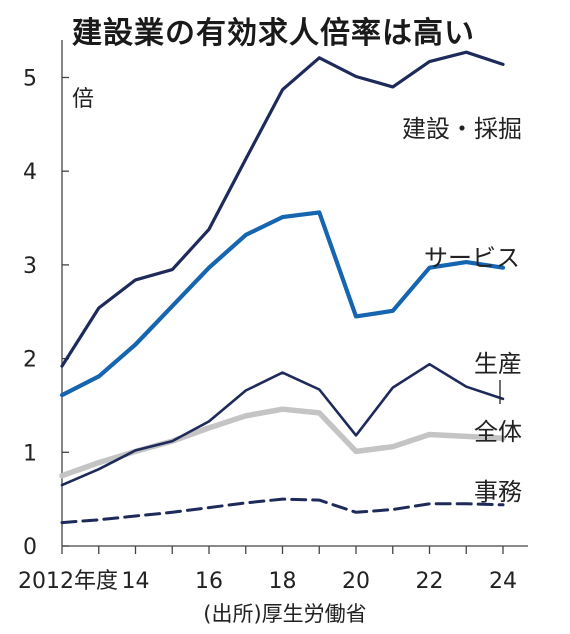 Image resolution: width=570 pixels, height=634 pixels. I want to click on x-tick-label: 2012年度, so click(68, 581).